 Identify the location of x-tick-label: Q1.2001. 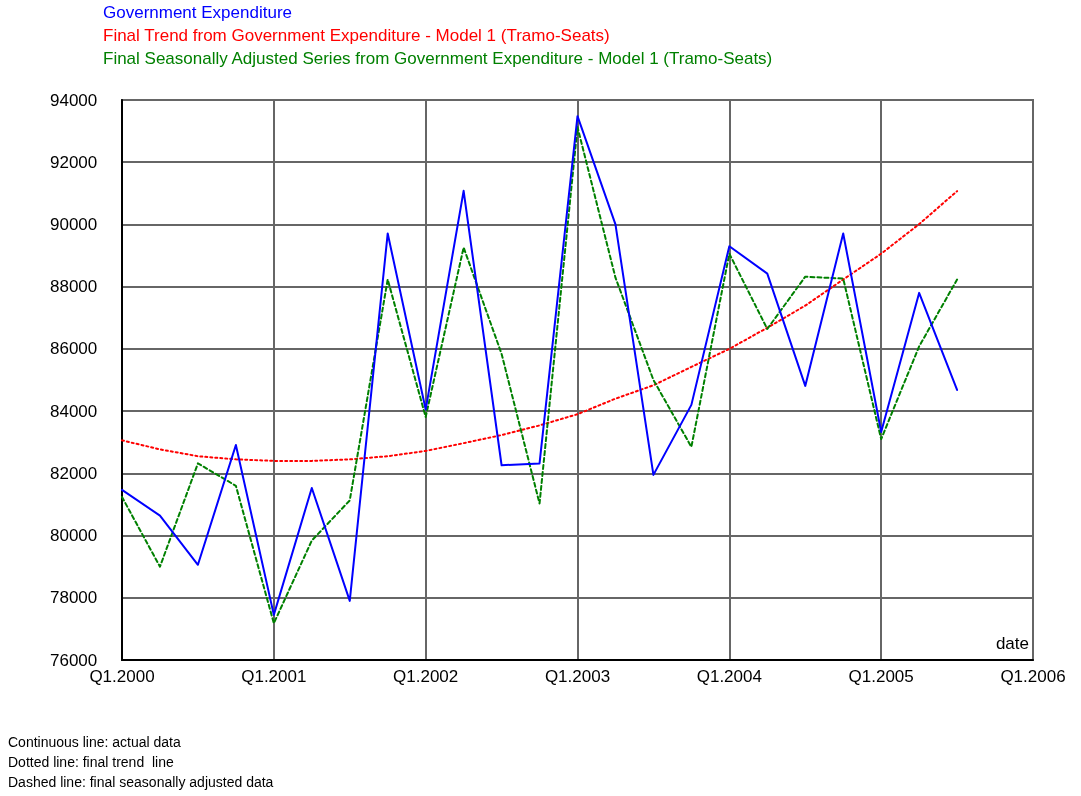
(274, 676).